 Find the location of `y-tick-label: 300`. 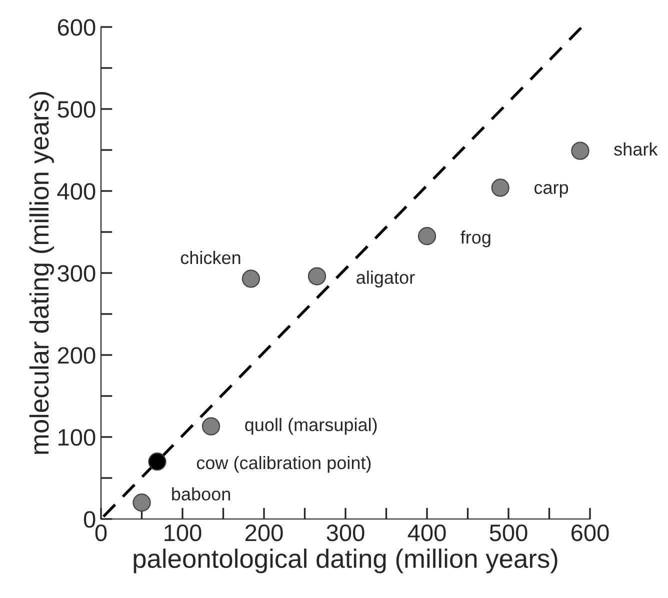

y-tick-label: 300 is located at coordinates (77, 273).